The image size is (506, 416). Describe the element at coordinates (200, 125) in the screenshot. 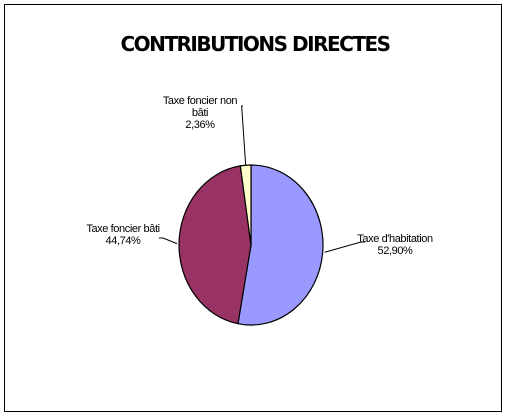

I see `slice-value-label: 2,36%` at that location.